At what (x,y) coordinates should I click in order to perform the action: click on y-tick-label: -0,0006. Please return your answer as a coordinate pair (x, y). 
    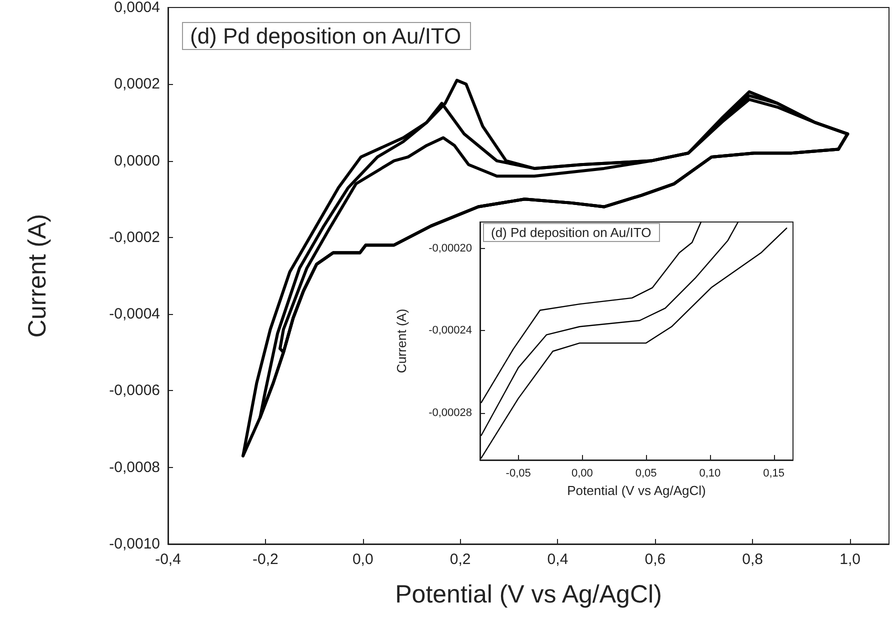
    Looking at the image, I should click on (134, 391).